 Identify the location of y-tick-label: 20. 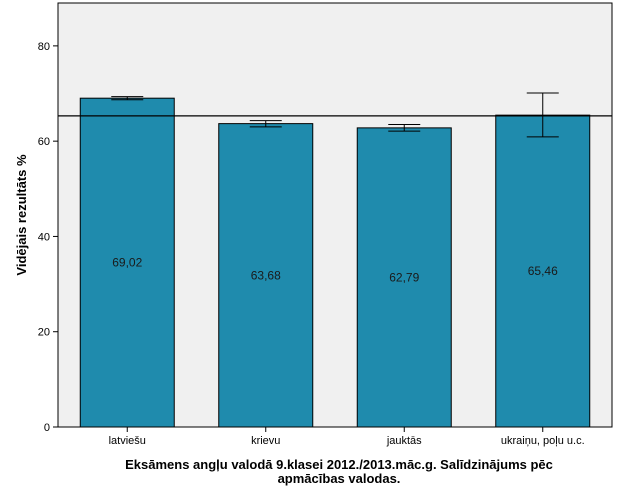
(44, 333).